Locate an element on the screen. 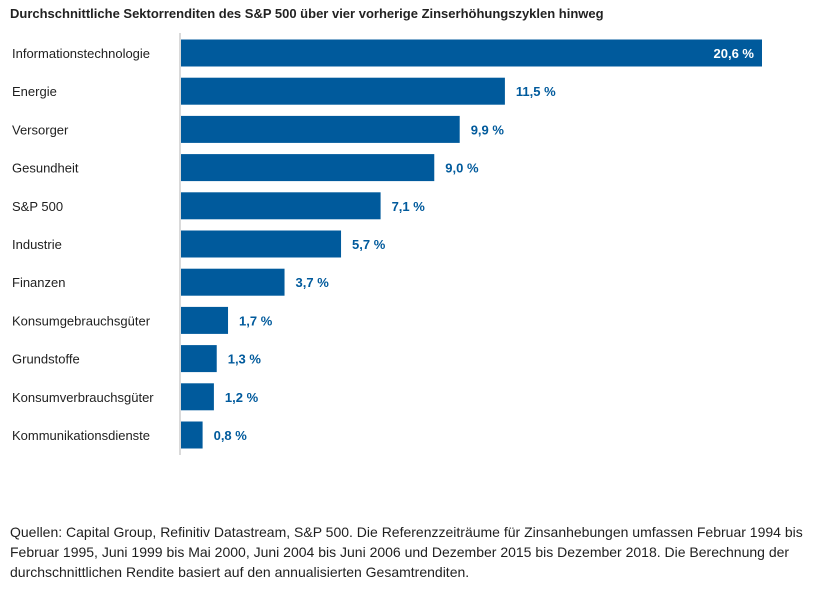 The width and height of the screenshot is (828, 599). value-label: 9,0 % is located at coordinates (462, 168).